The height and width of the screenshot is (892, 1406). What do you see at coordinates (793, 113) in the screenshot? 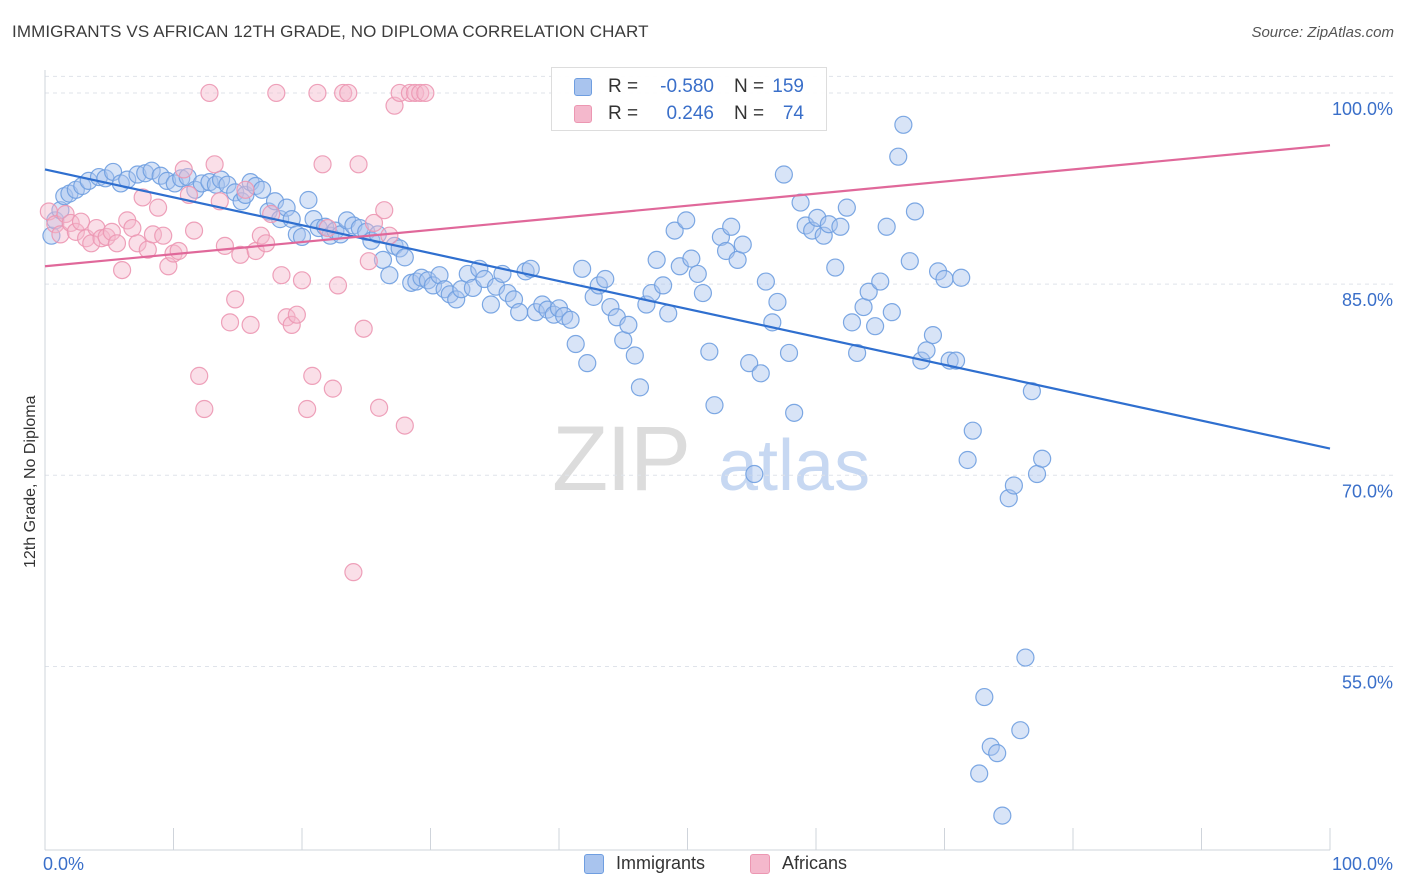
I see `legend-n-value: 74` at bounding box center [793, 113].